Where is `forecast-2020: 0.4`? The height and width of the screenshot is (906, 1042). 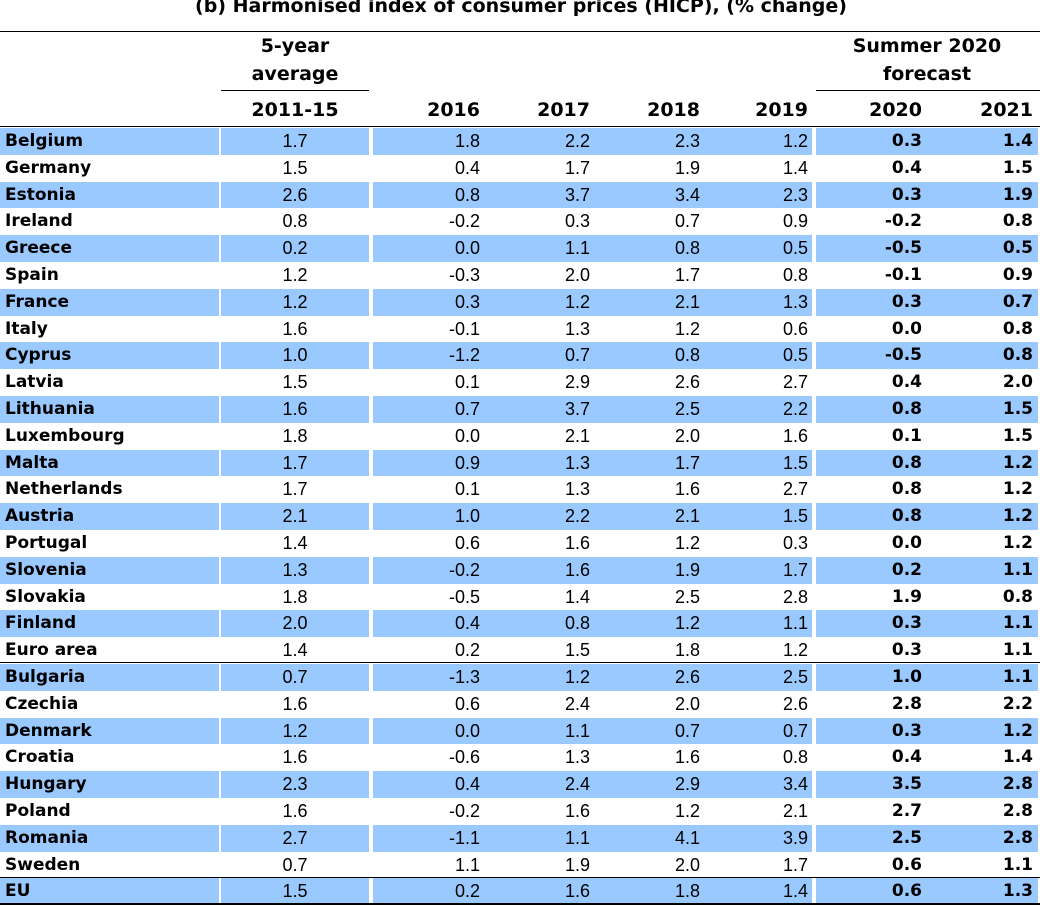 forecast-2020: 0.4 is located at coordinates (906, 167).